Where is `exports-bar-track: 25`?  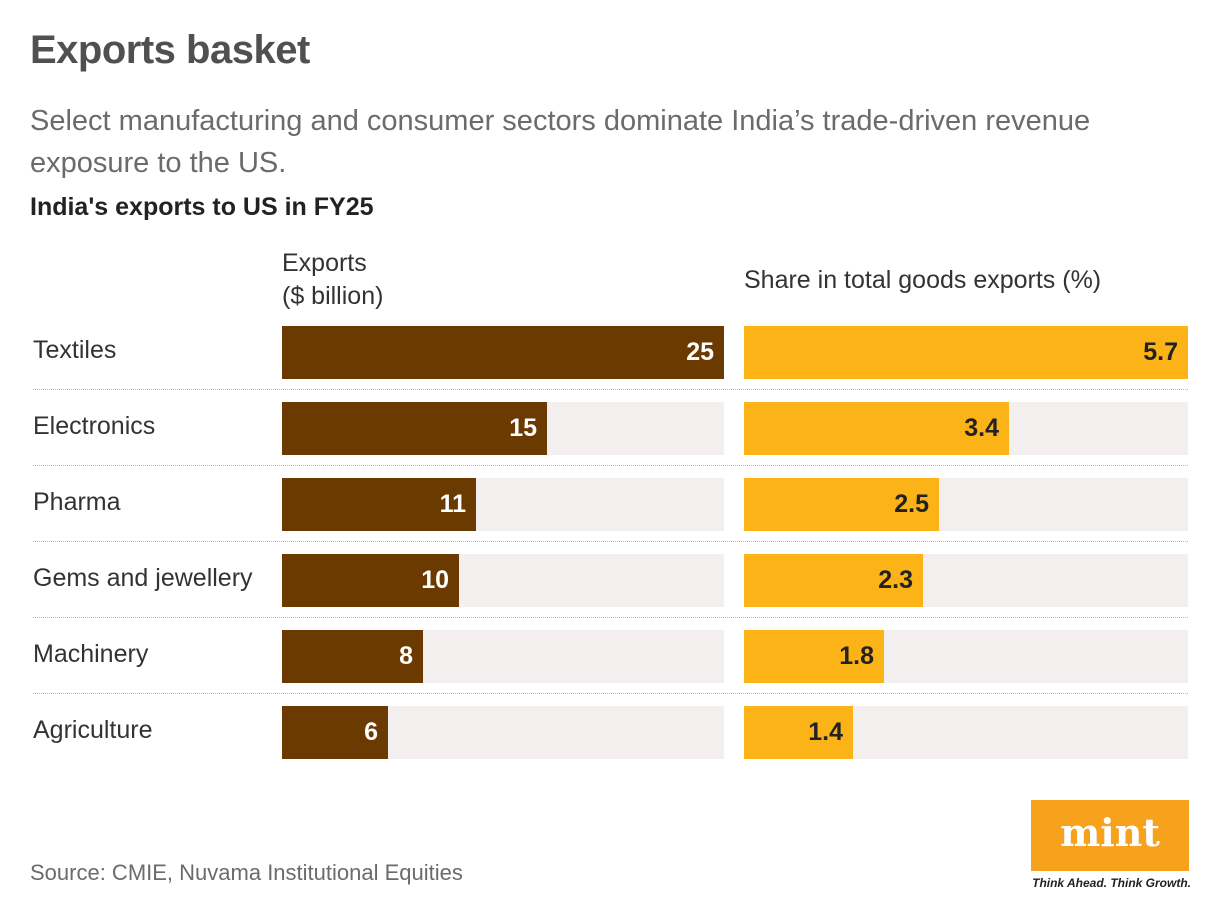
exports-bar-track: 25 is located at coordinates (503, 352).